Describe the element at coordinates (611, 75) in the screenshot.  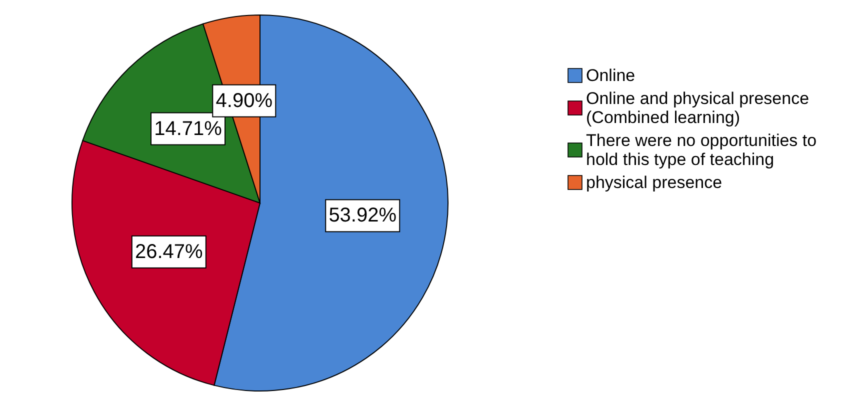
I see `legend-label: Online` at that location.